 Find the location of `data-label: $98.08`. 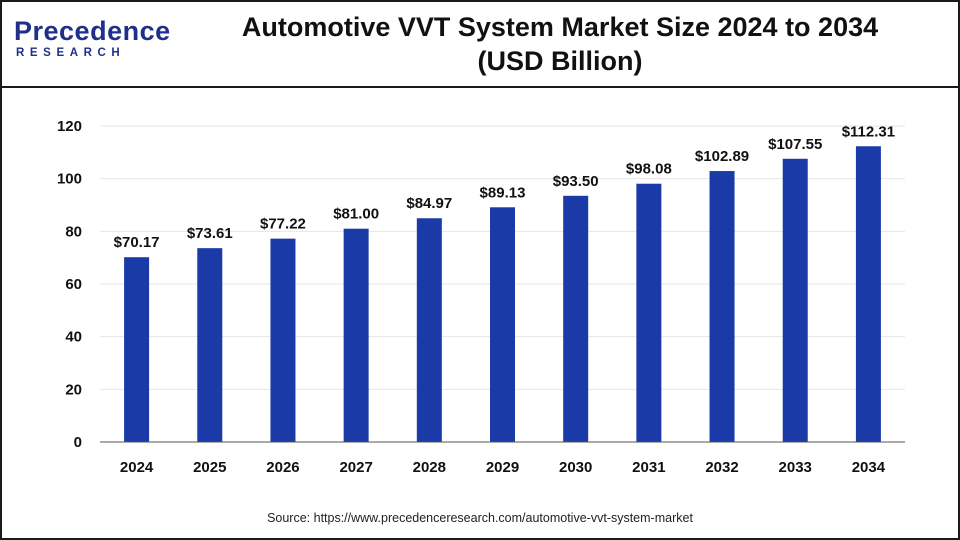

data-label: $98.08 is located at coordinates (649, 169).